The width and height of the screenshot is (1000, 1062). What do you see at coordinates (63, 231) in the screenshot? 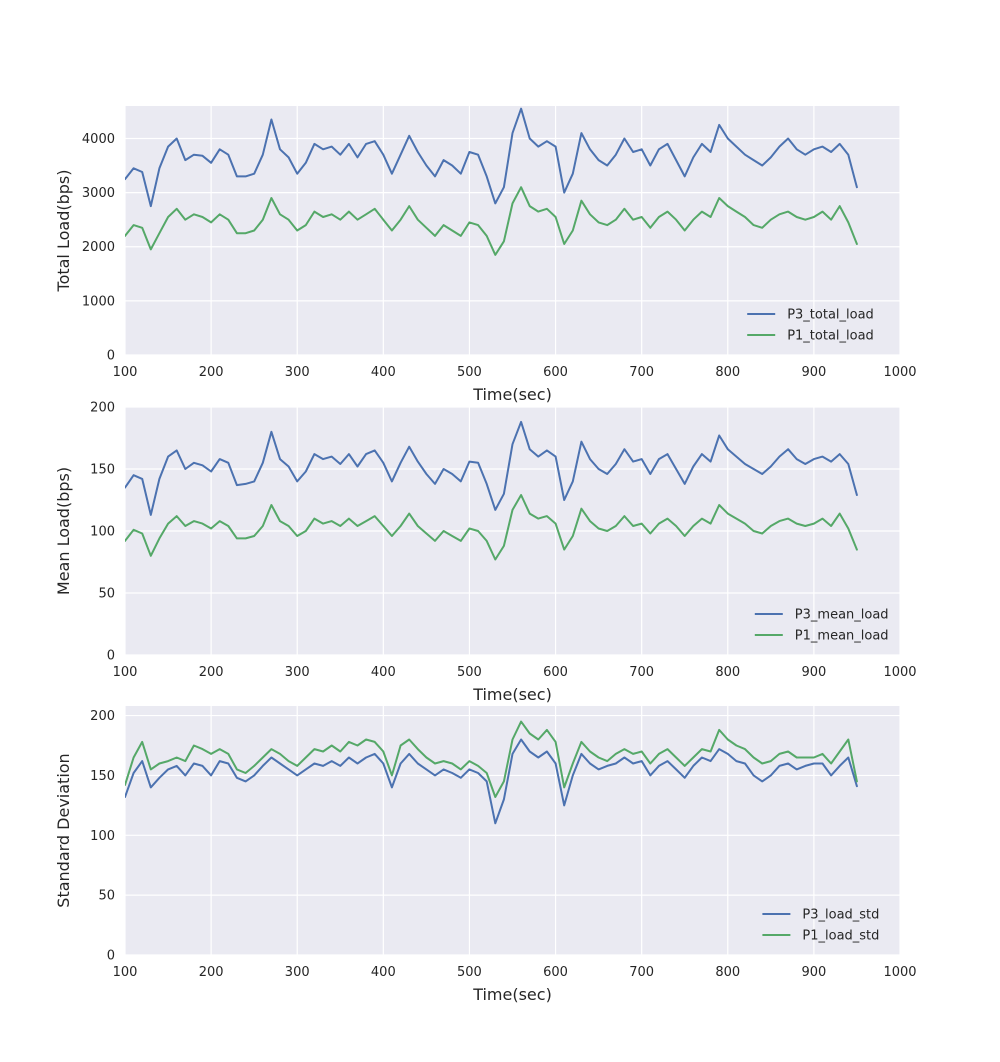
I see `y-axis-label: Total Load(bps)` at bounding box center [63, 231].